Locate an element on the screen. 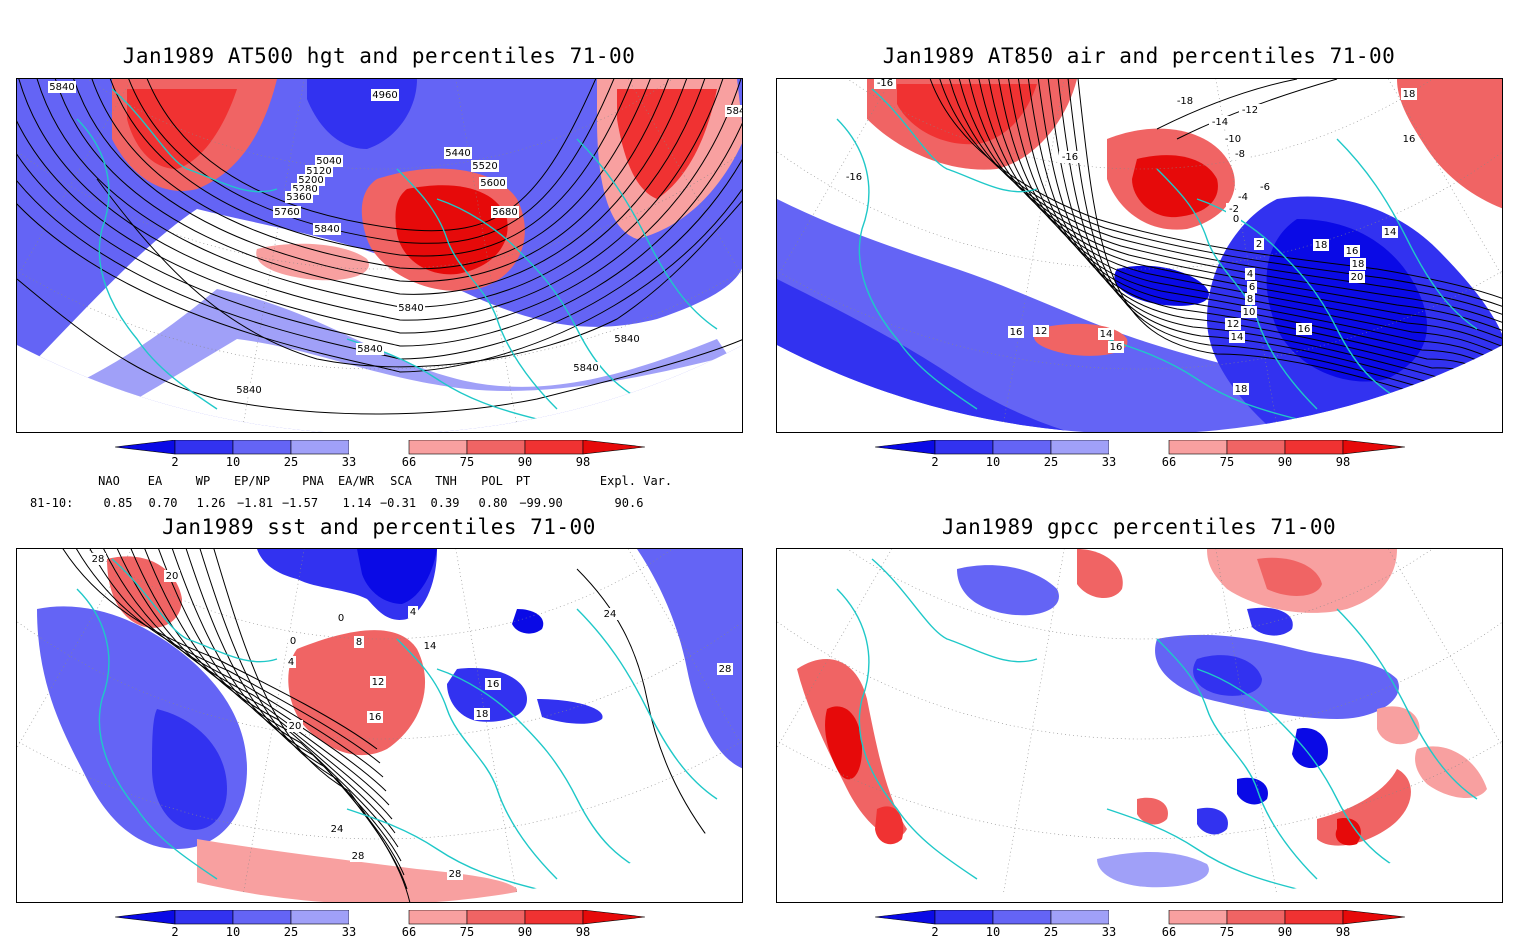  indices-value: −0.31 is located at coordinates (398, 503).